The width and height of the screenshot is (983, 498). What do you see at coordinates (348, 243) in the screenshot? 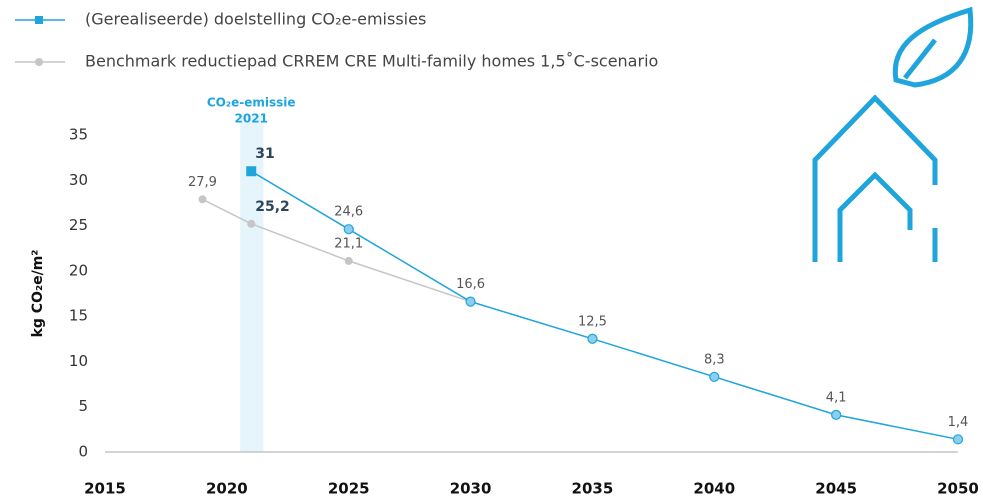
I see `value-label: 21,1` at bounding box center [348, 243].